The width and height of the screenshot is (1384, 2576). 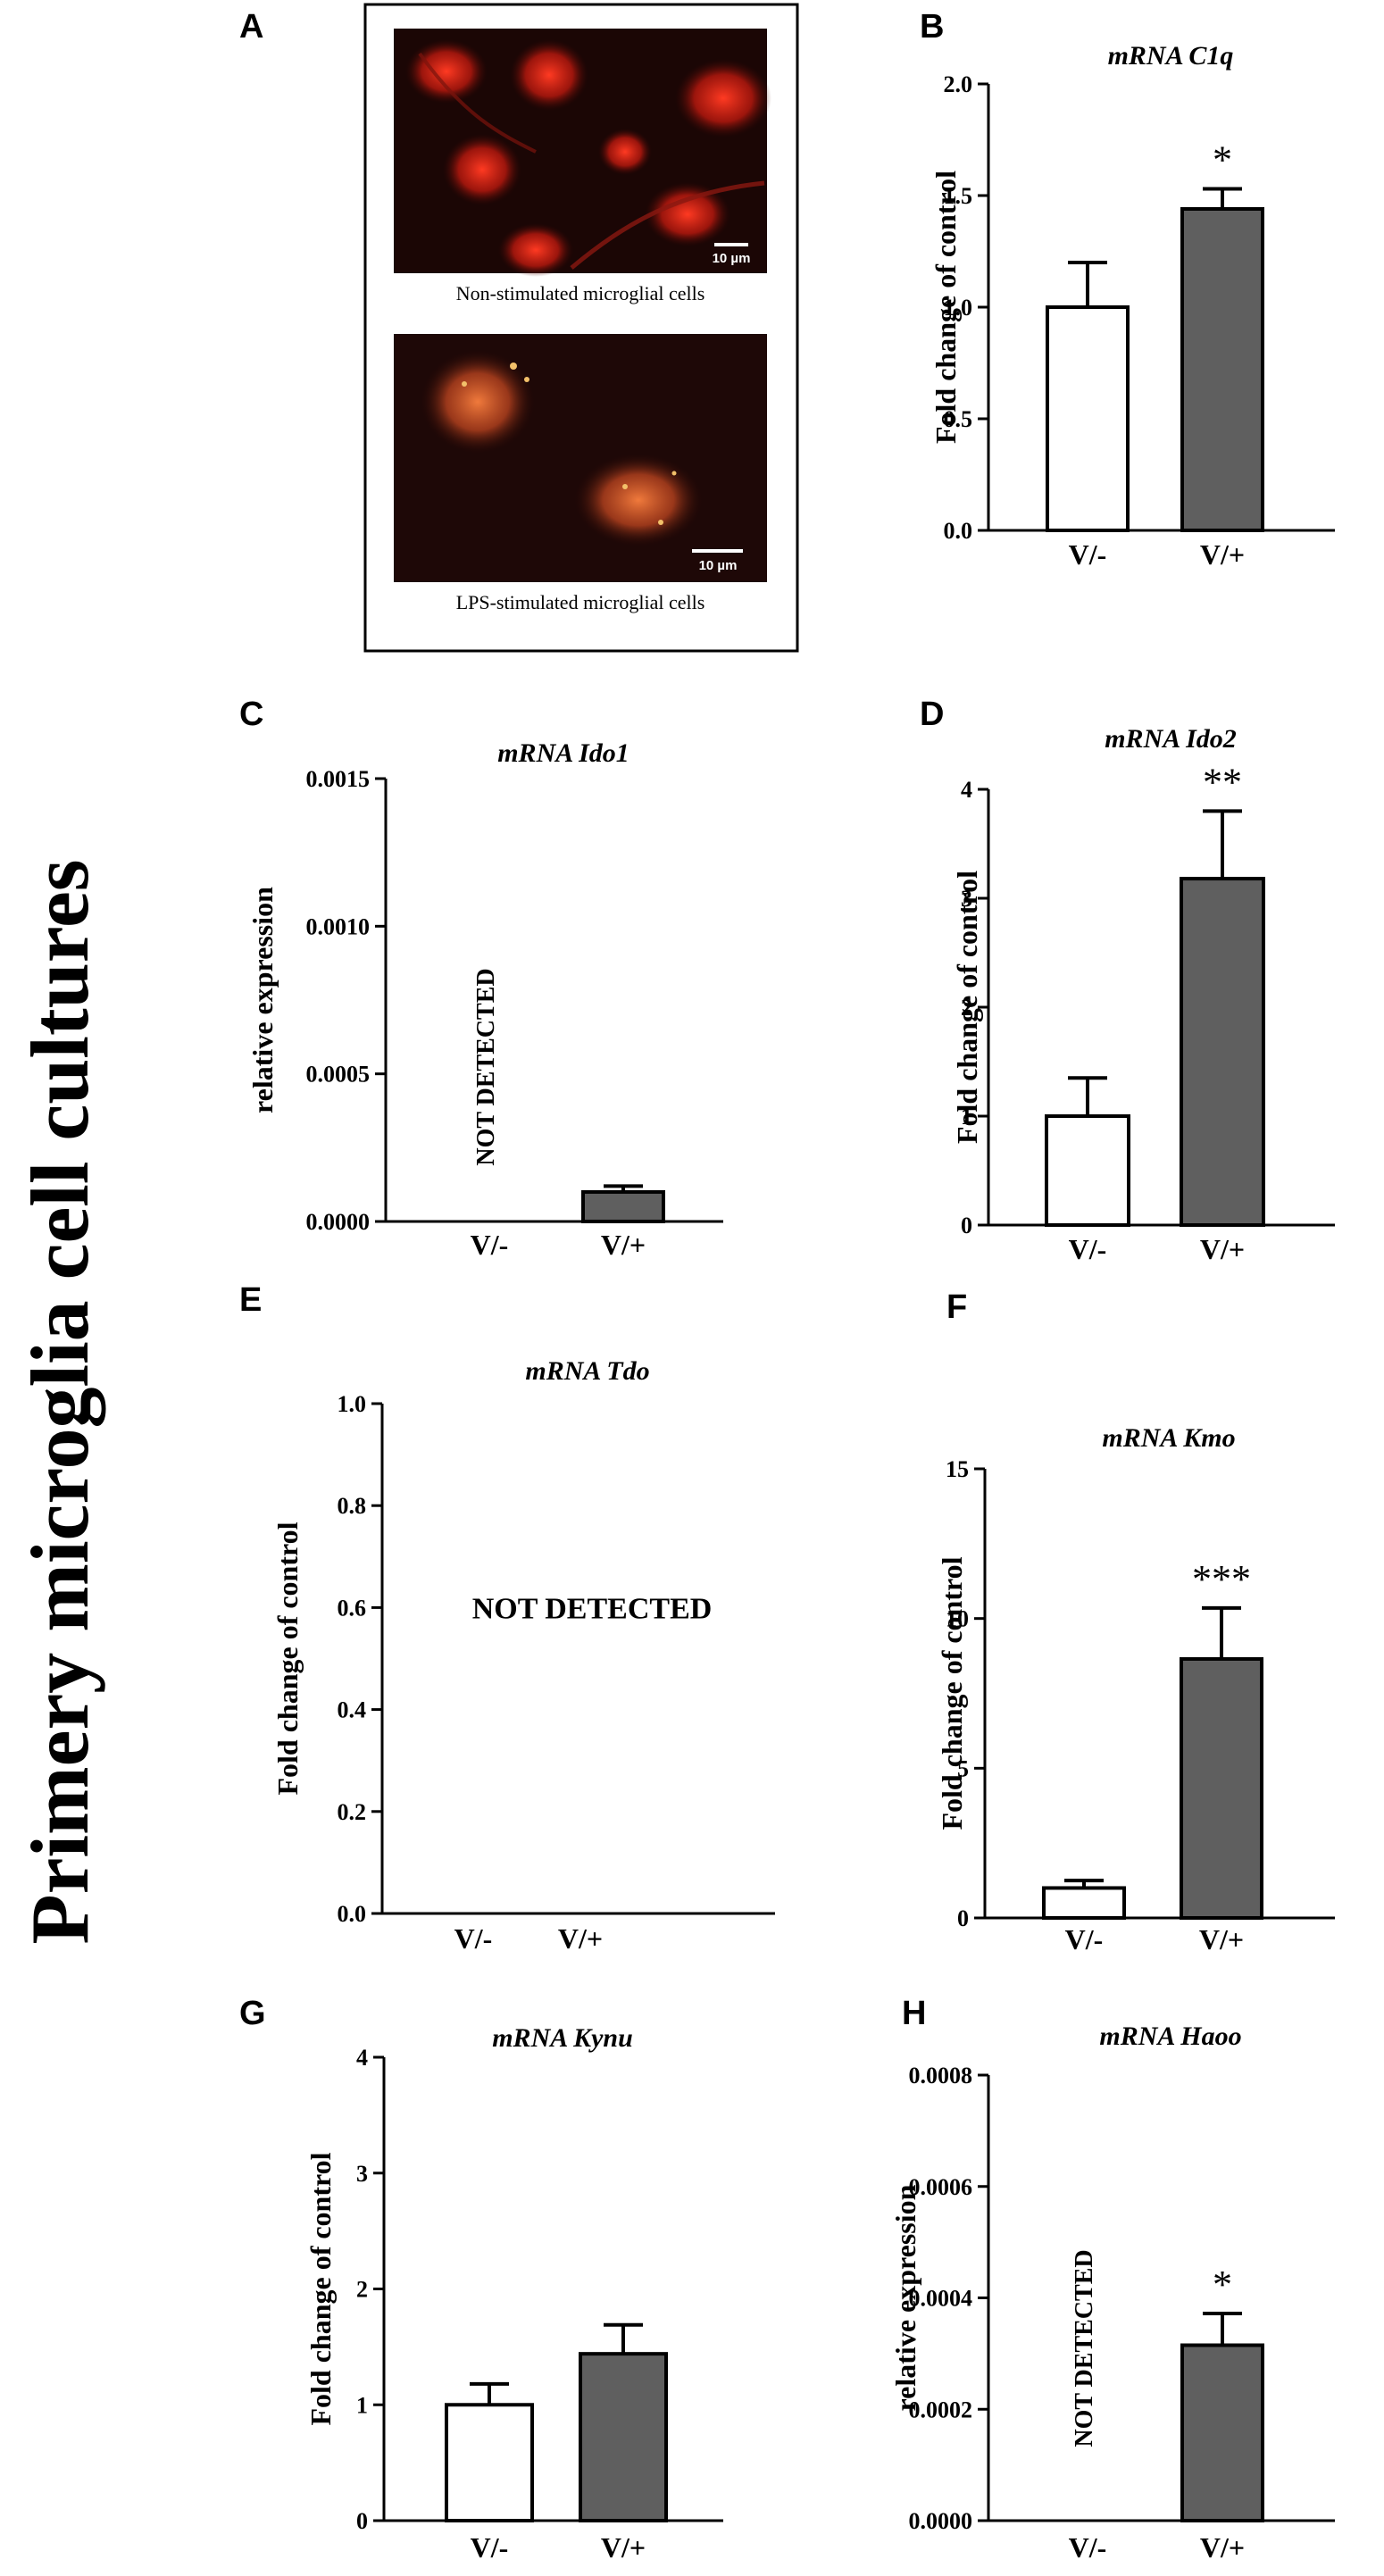 What do you see at coordinates (250, 1300) in the screenshot?
I see `panel-letter-e: E` at bounding box center [250, 1300].